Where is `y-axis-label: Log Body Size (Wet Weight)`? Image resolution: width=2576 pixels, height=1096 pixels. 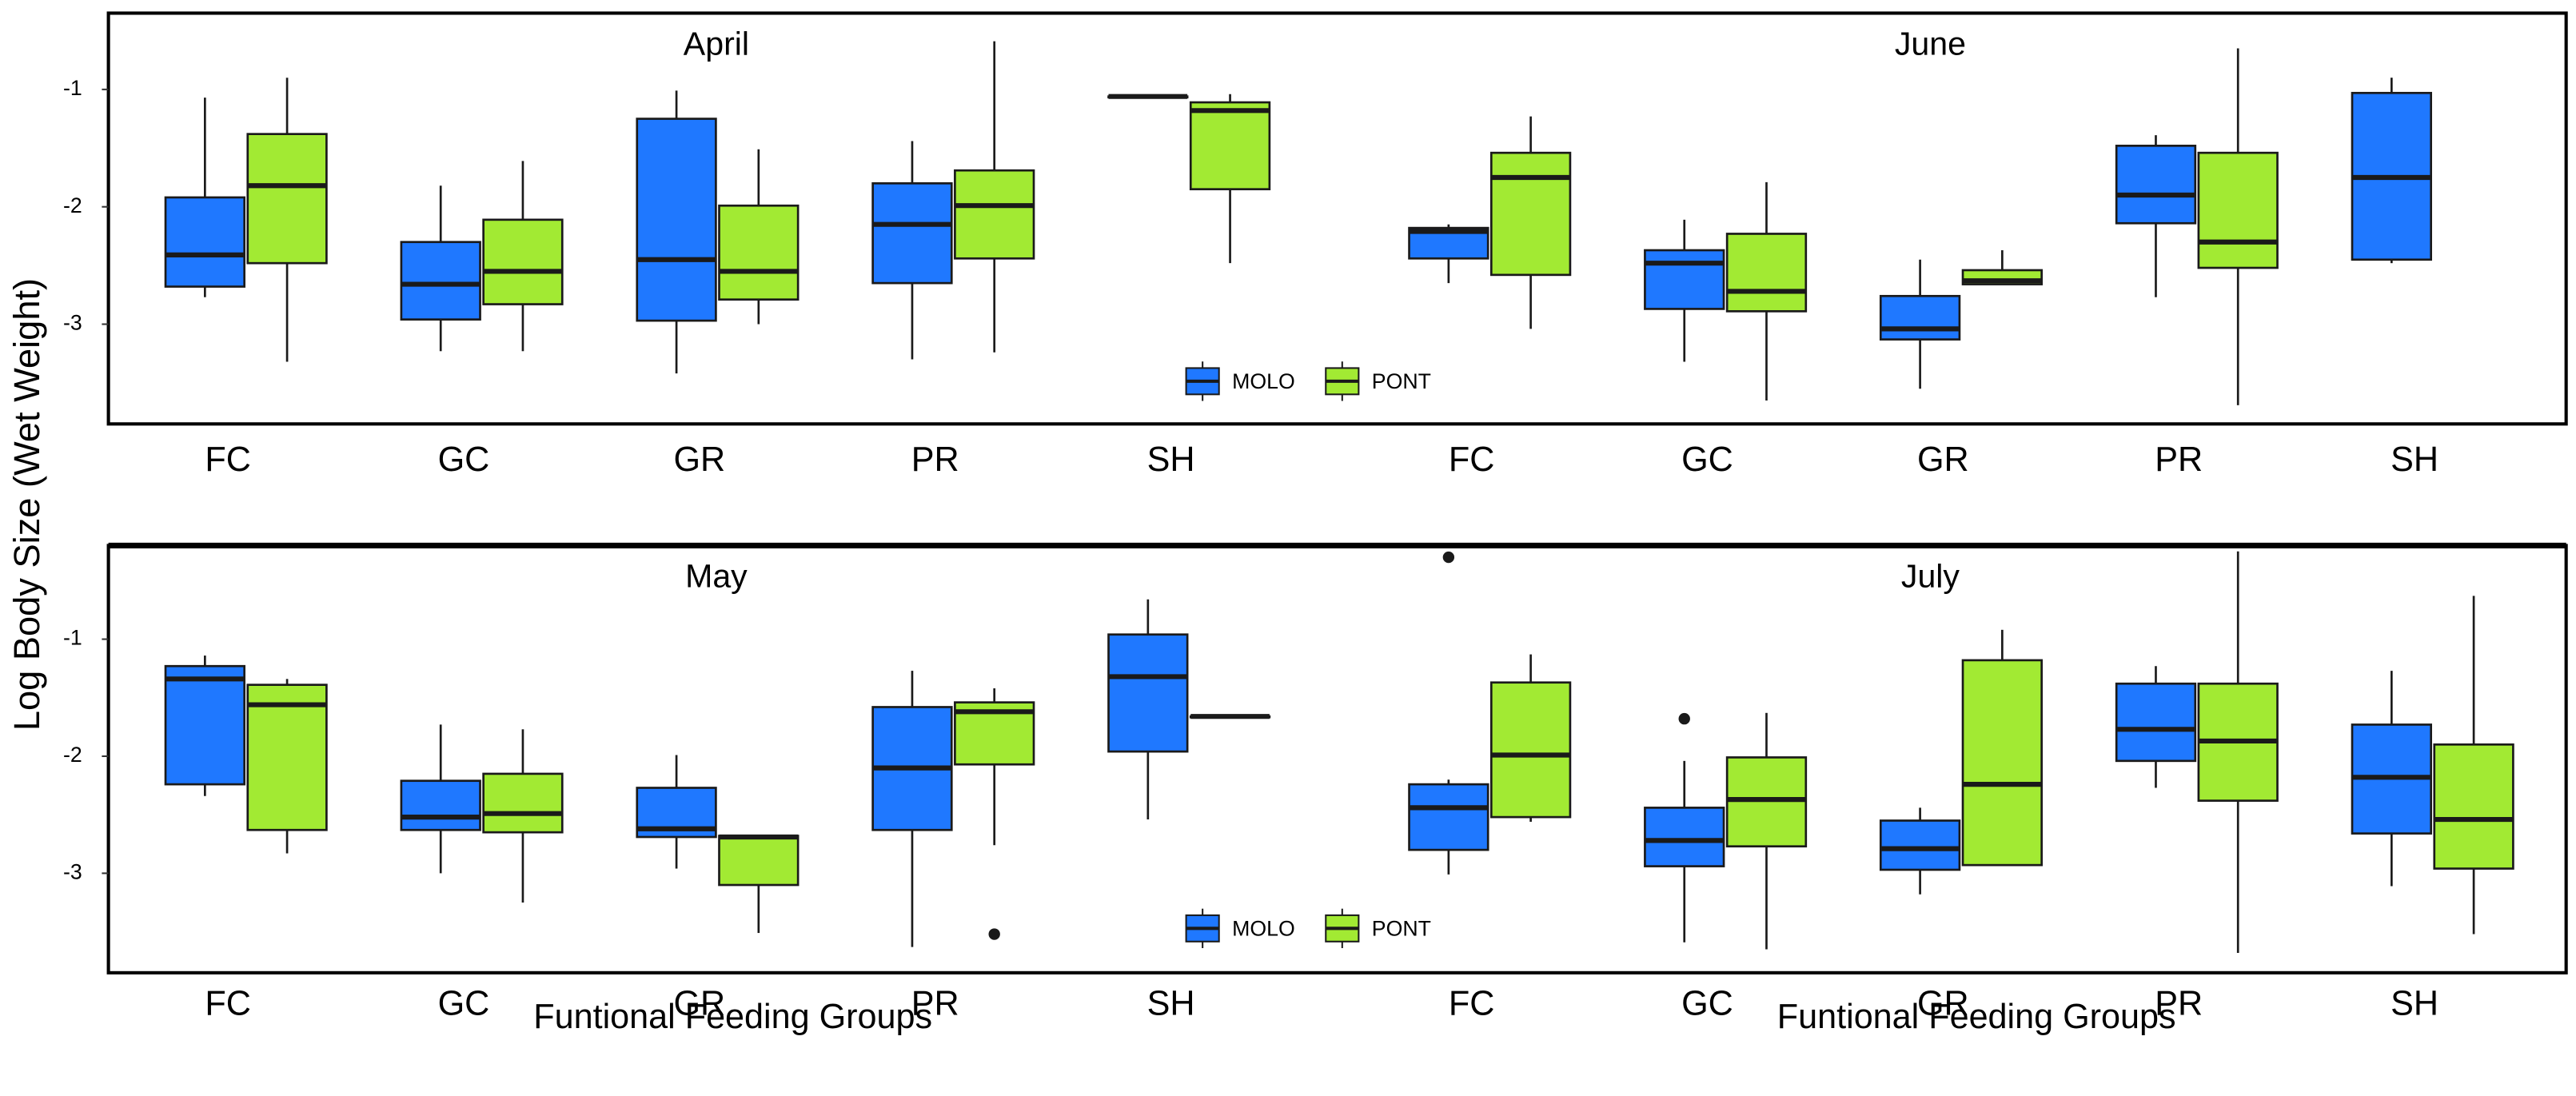
y-axis-label: Log Body Size (Wet Weight) is located at coordinates (26, 505).